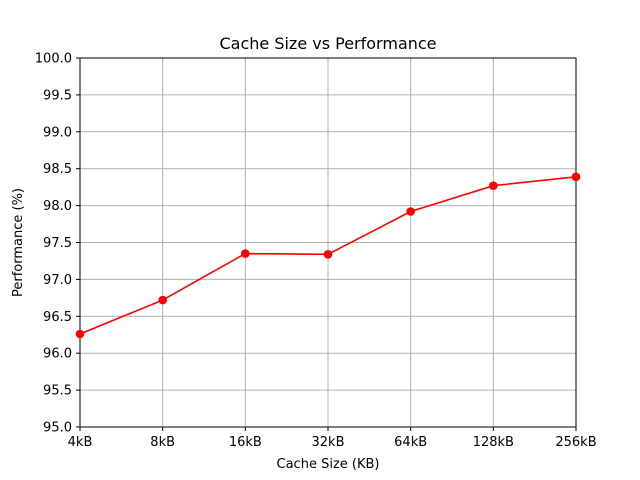  Describe the element at coordinates (18, 242) in the screenshot. I see `y-axis-label: Performance (%)` at that location.